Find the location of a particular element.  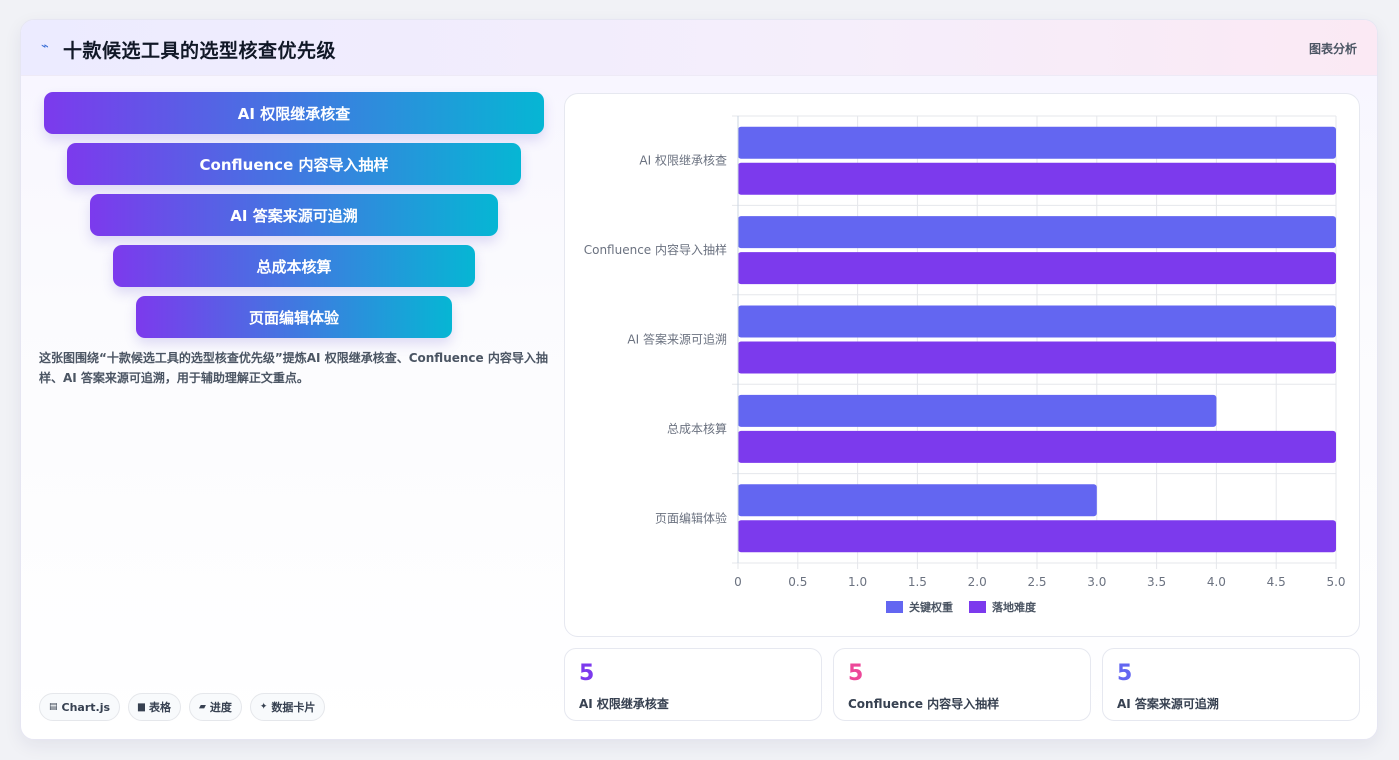

y-category-label: AI 答案来源可追溯 is located at coordinates (677, 339).